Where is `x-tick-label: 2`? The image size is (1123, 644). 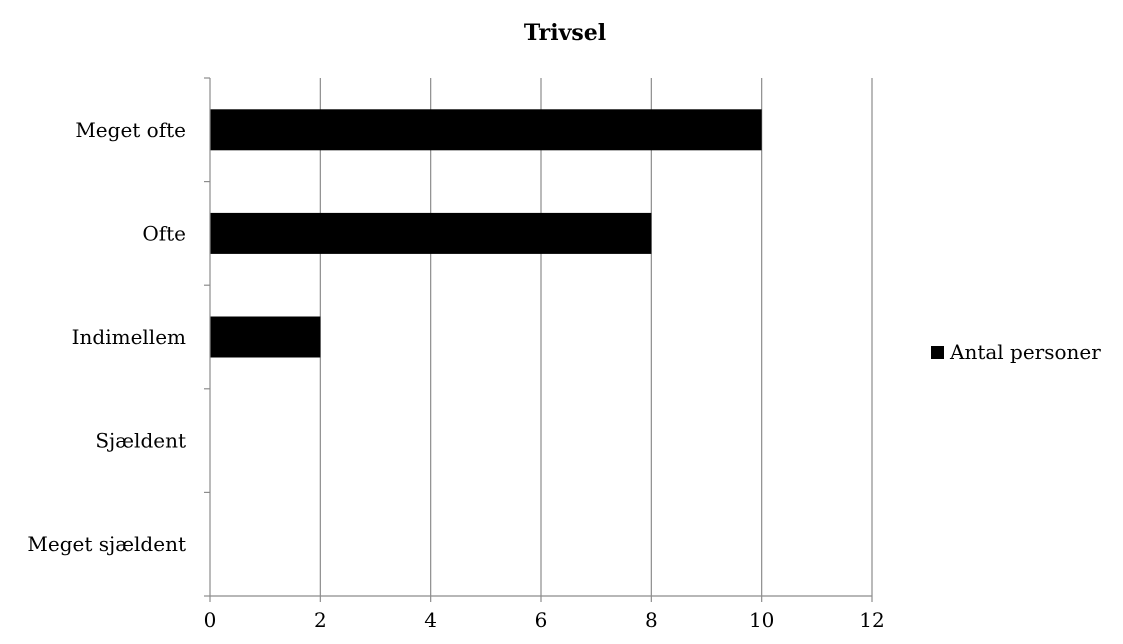 x-tick-label: 2 is located at coordinates (320, 620).